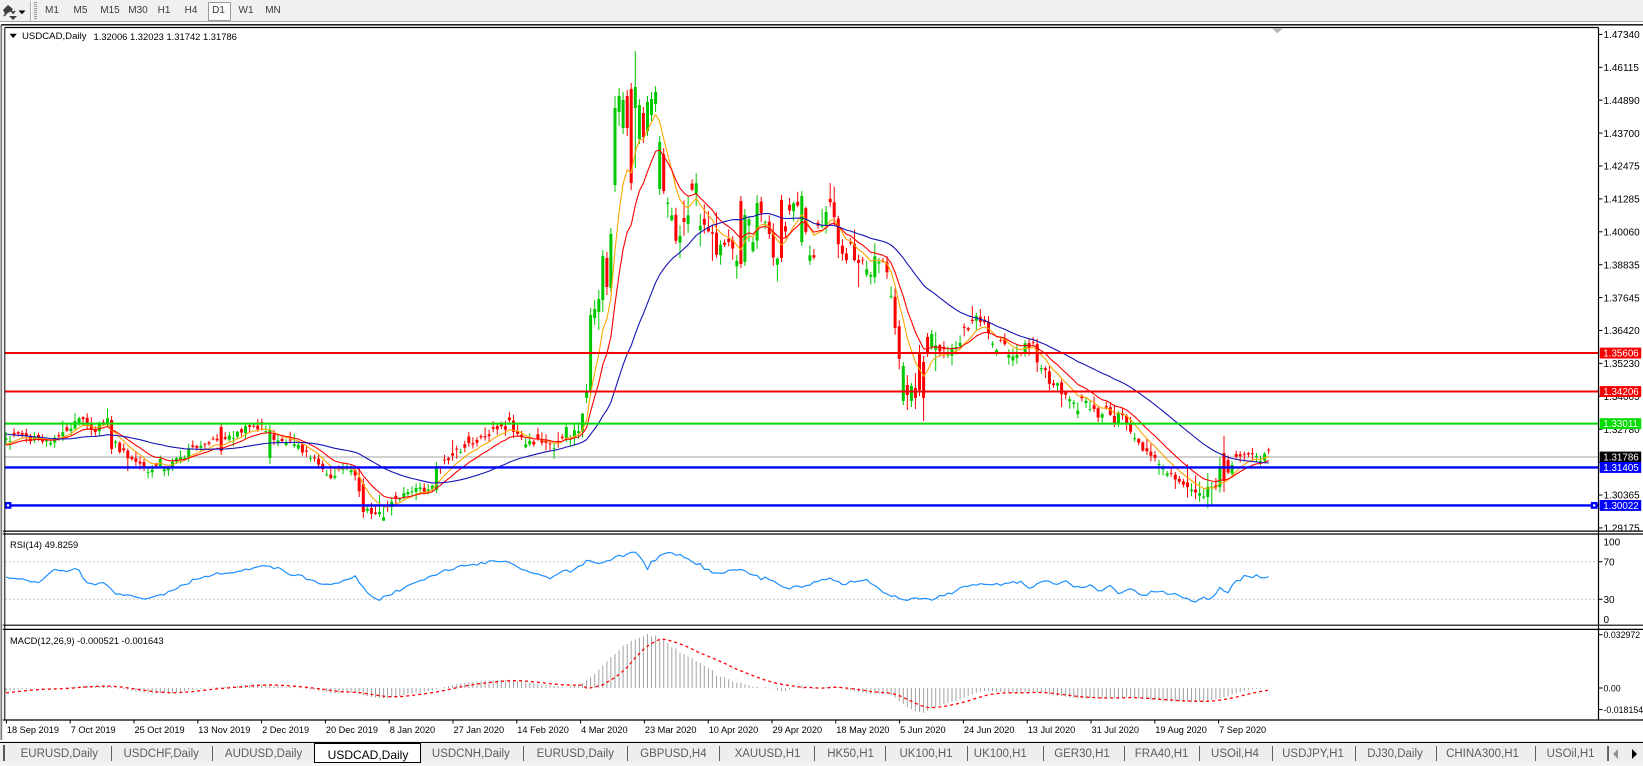  What do you see at coordinates (1621, 392) in the screenshot?
I see `svg-text: 1.34206` at bounding box center [1621, 392].